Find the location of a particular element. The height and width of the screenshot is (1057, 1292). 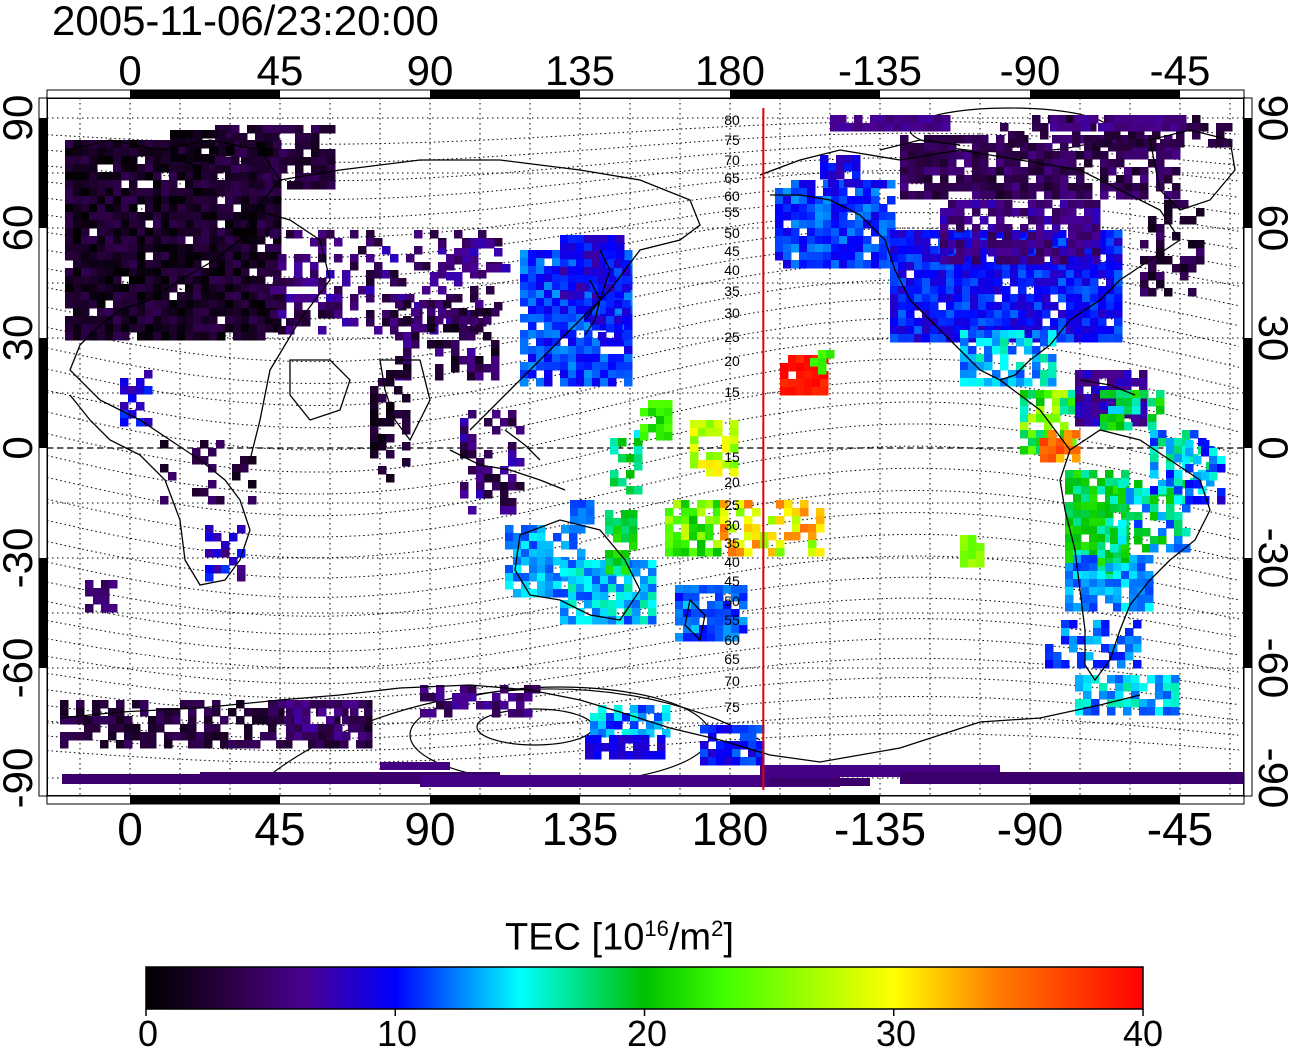

longitude-label: -45 is located at coordinates (1180, 829).